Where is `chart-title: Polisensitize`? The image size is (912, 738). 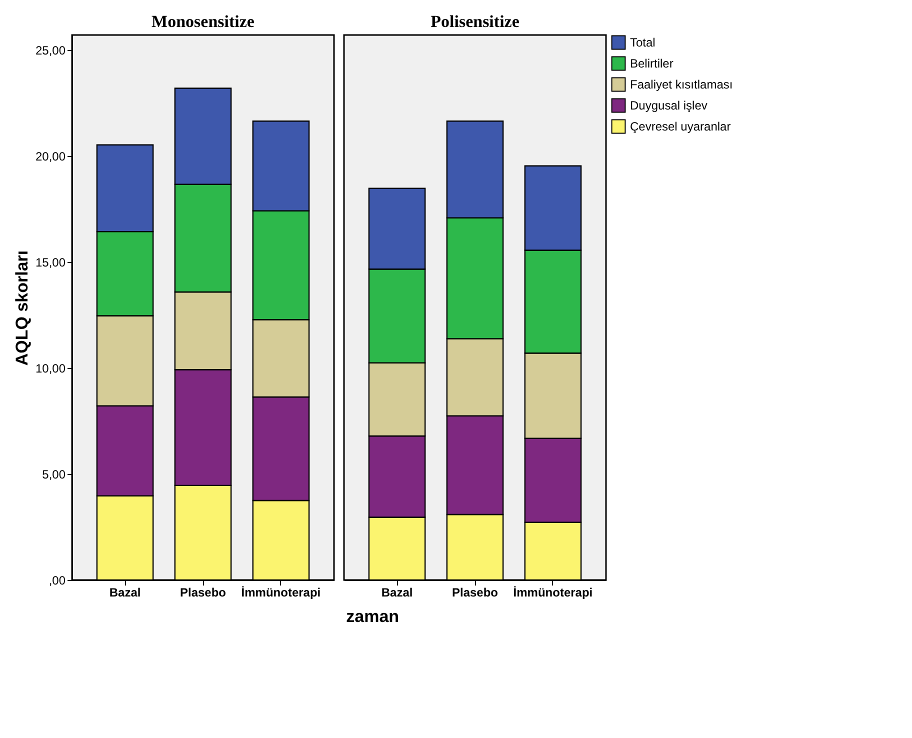
chart-title: Polisensitize is located at coordinates (475, 21).